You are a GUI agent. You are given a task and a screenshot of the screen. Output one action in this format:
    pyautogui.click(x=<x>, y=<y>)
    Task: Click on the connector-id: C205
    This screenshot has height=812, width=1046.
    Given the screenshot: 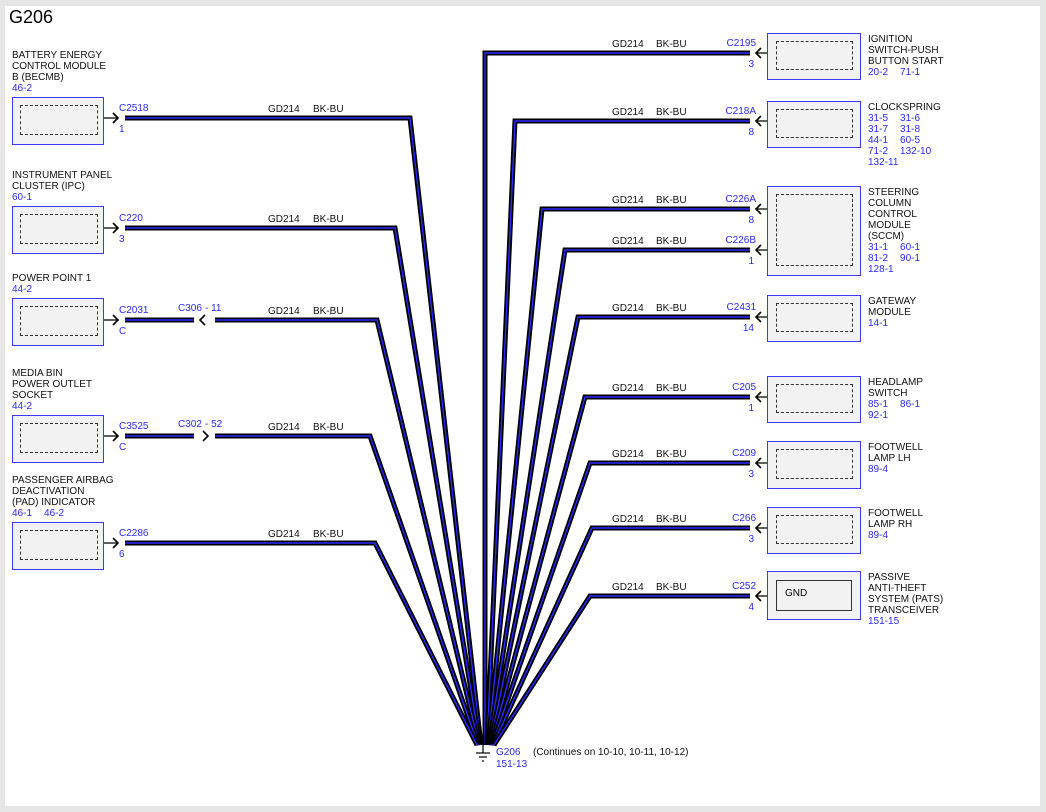 What is the action you would take?
    pyautogui.click(x=744, y=387)
    